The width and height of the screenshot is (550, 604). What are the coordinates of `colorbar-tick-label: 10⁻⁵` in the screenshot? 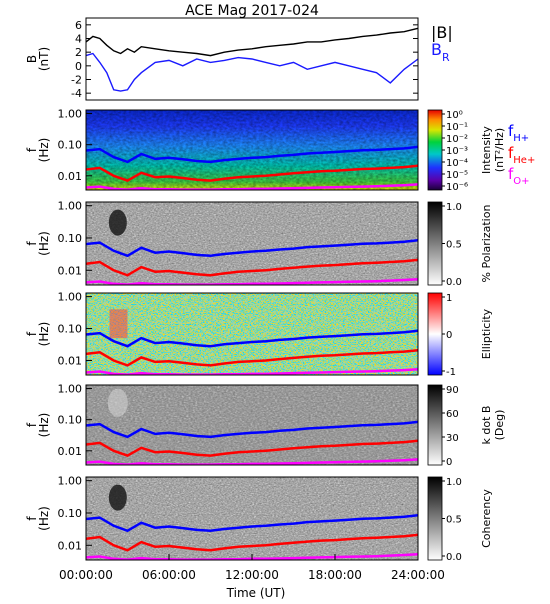 It's located at (457, 175).